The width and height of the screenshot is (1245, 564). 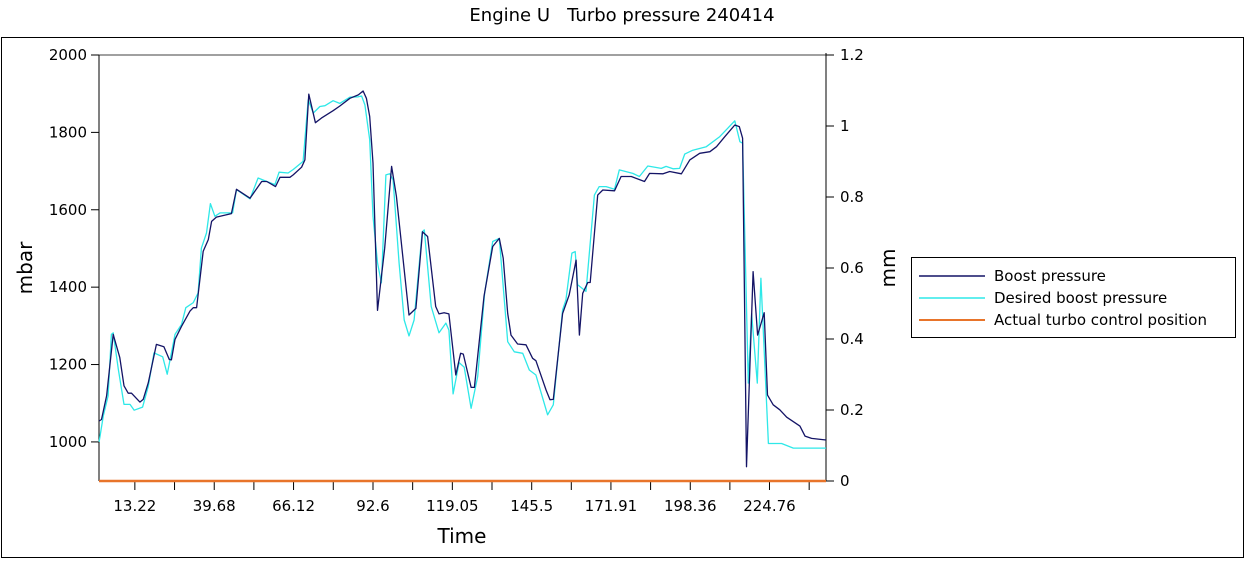 What do you see at coordinates (1100, 320) in the screenshot?
I see `legend-label-turbo-position: Actual turbo control position` at bounding box center [1100, 320].